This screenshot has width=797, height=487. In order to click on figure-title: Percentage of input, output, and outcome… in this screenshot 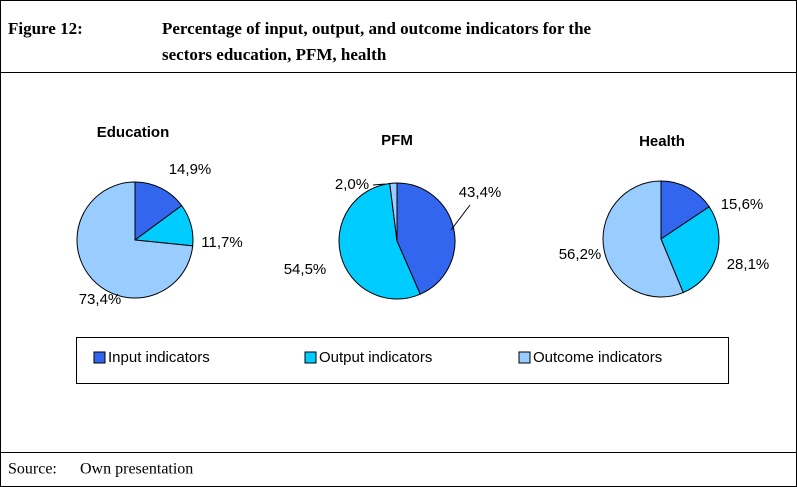, I will do `click(377, 28)`.